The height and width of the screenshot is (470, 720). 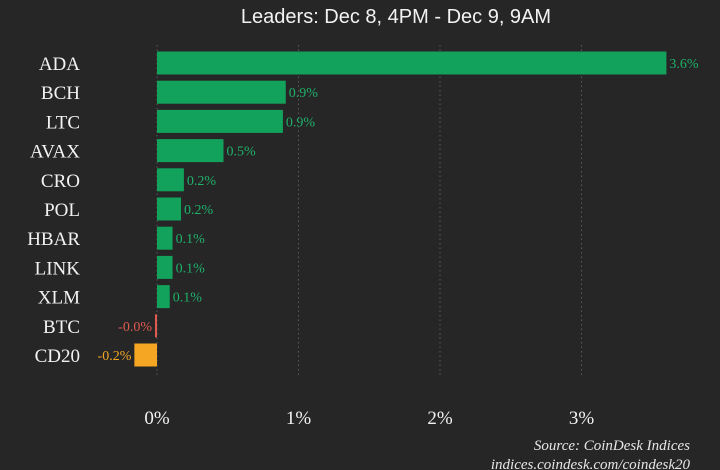 I want to click on category-label-pol: POL, so click(x=62, y=210).